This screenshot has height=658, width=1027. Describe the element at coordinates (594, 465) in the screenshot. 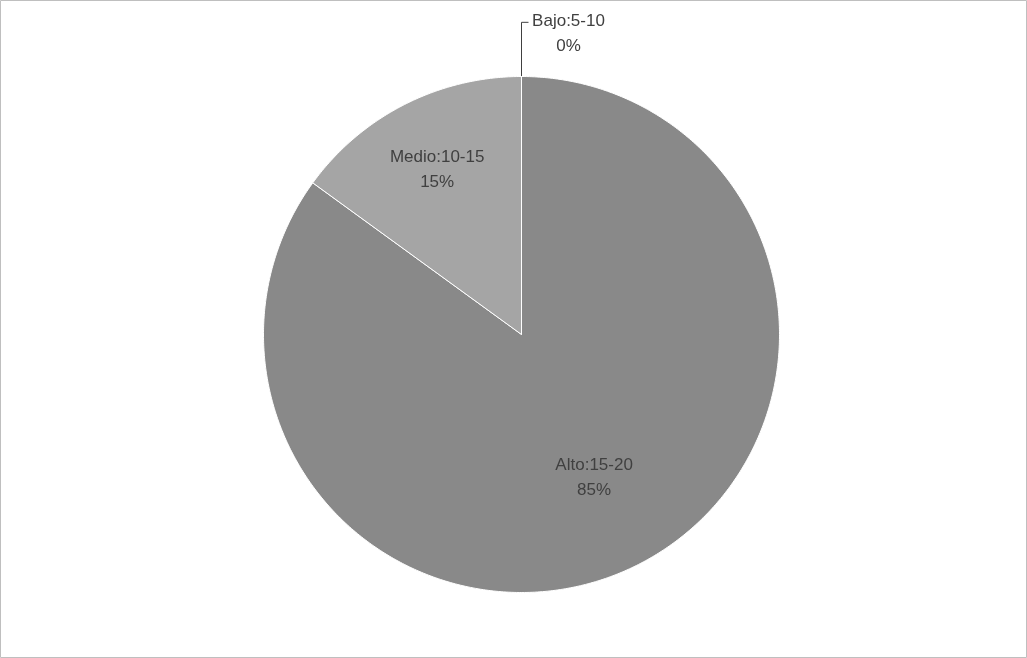

I see `slice-label: Alto:15-20` at that location.